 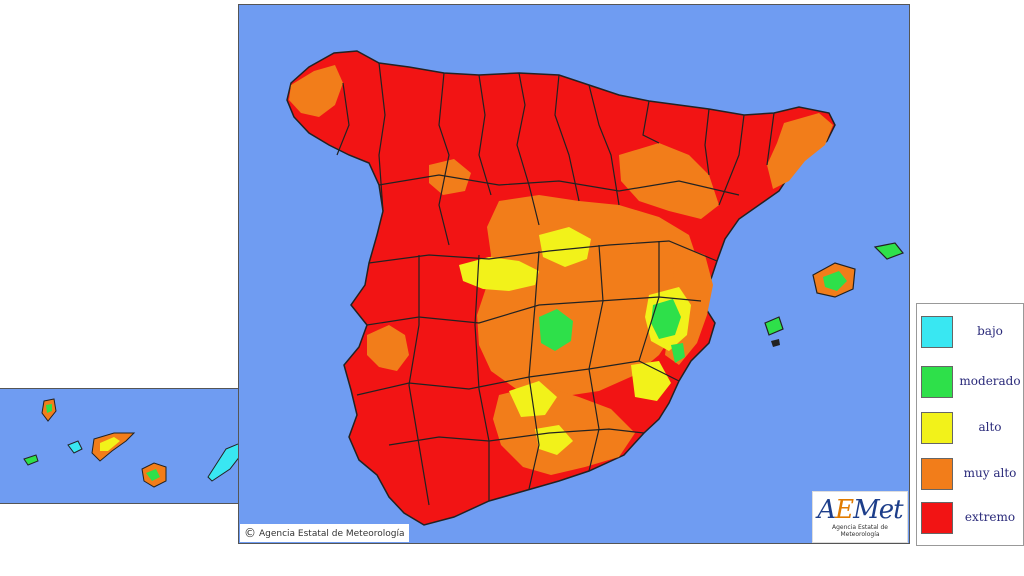 What do you see at coordinates (888, 251) in the screenshot?
I see `menorca-island` at bounding box center [888, 251].